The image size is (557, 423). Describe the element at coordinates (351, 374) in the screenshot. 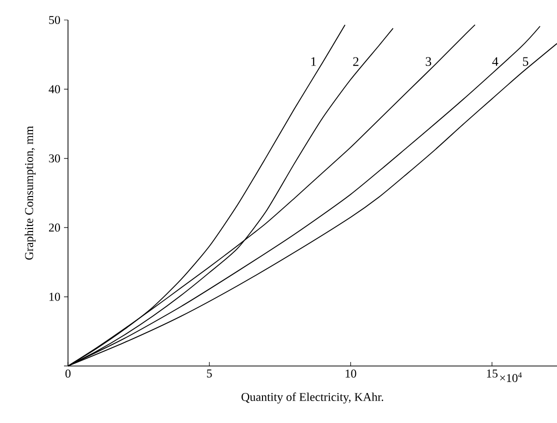

I see `x-tick-label: 10` at that location.